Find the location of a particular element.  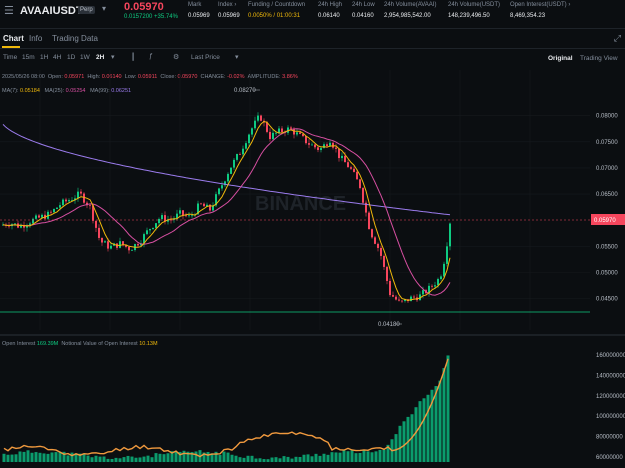

candle-type-icon: ┃ is located at coordinates (133, 57).